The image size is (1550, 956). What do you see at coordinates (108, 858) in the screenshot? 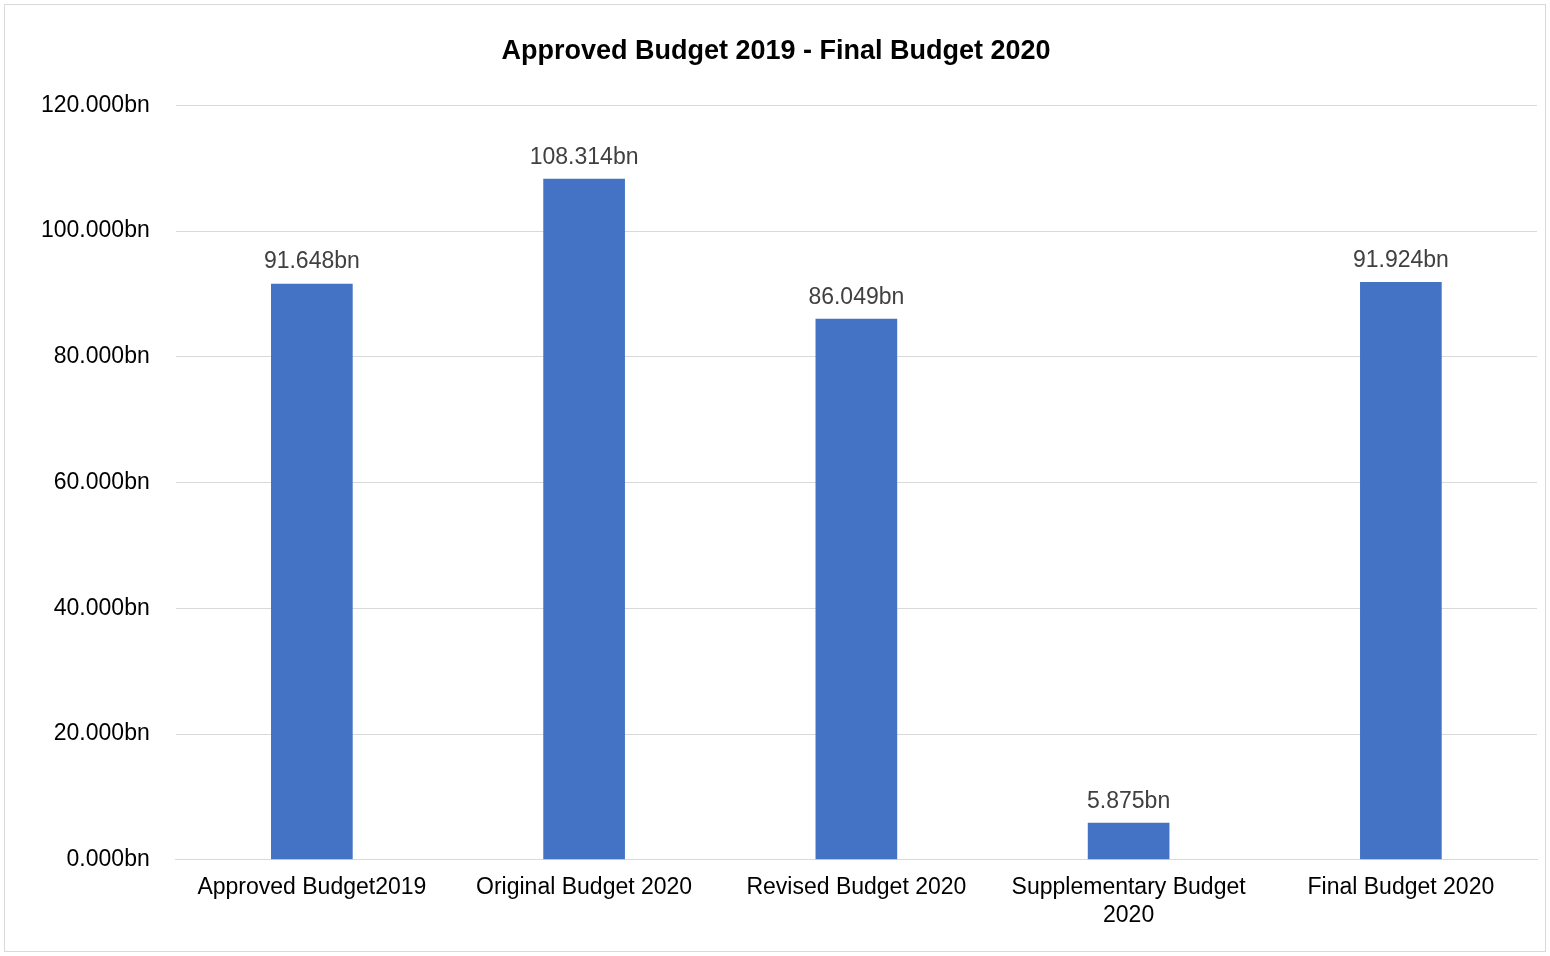
I see `y-tick-label: 0.000bn` at bounding box center [108, 858].